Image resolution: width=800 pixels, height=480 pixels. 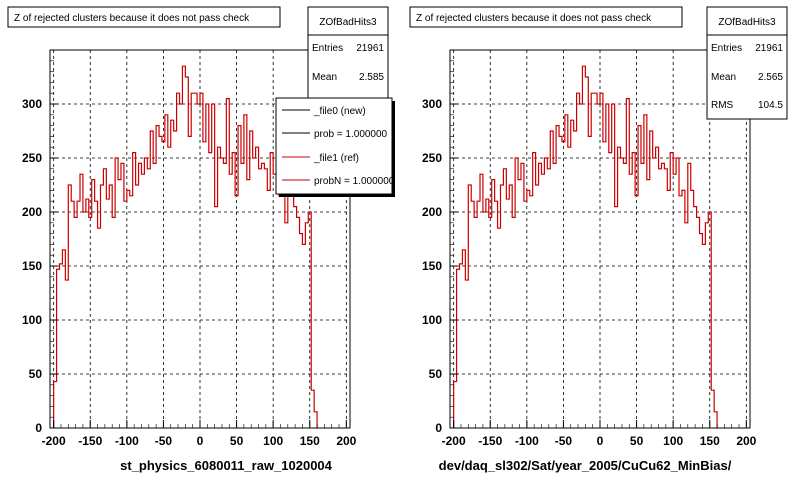 I want to click on right-y-ticks: 0 50 100 150 200 250 300, so click(x=440, y=242).